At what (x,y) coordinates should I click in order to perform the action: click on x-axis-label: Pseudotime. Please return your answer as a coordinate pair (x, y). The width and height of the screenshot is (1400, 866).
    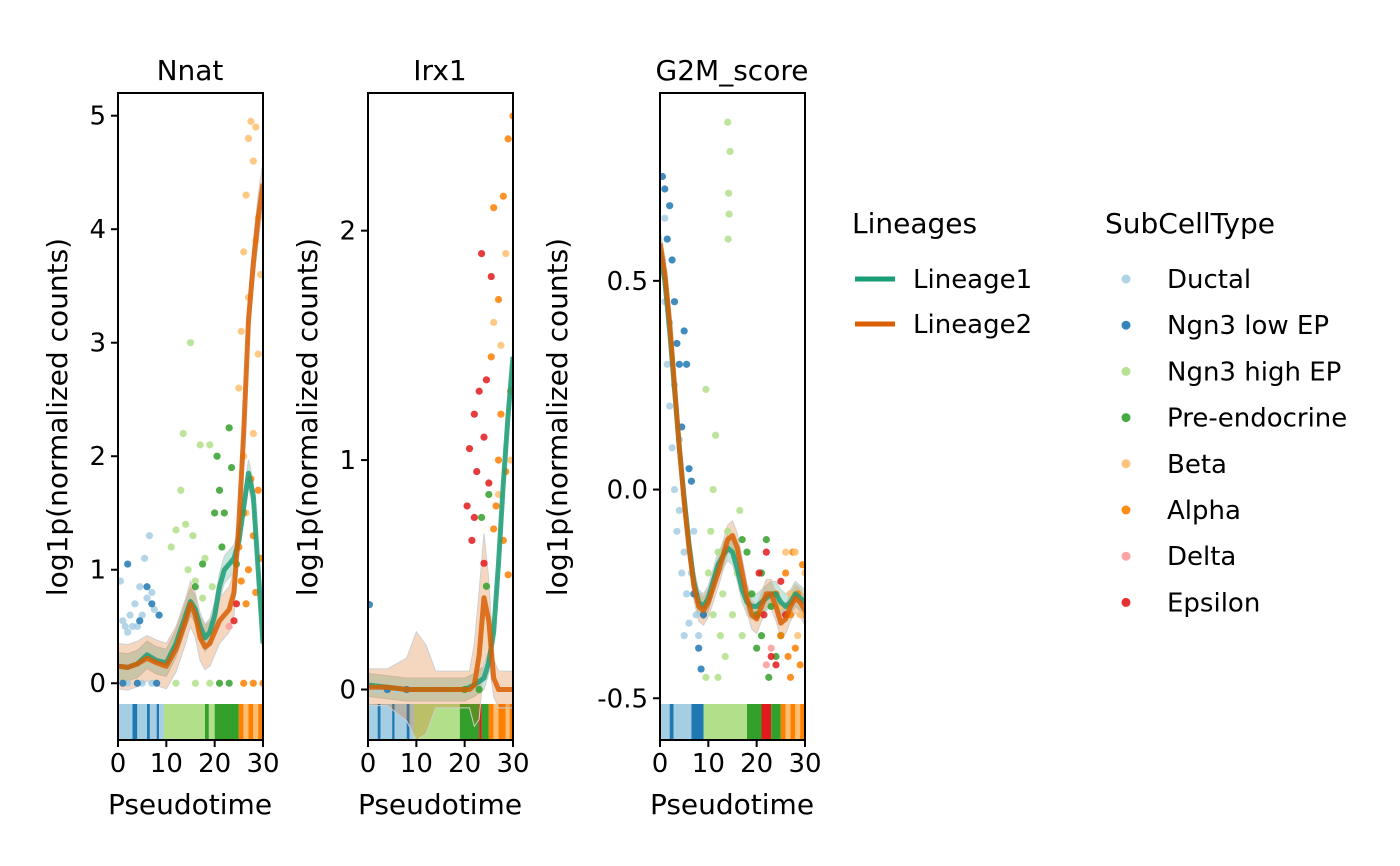
    Looking at the image, I should click on (190, 804).